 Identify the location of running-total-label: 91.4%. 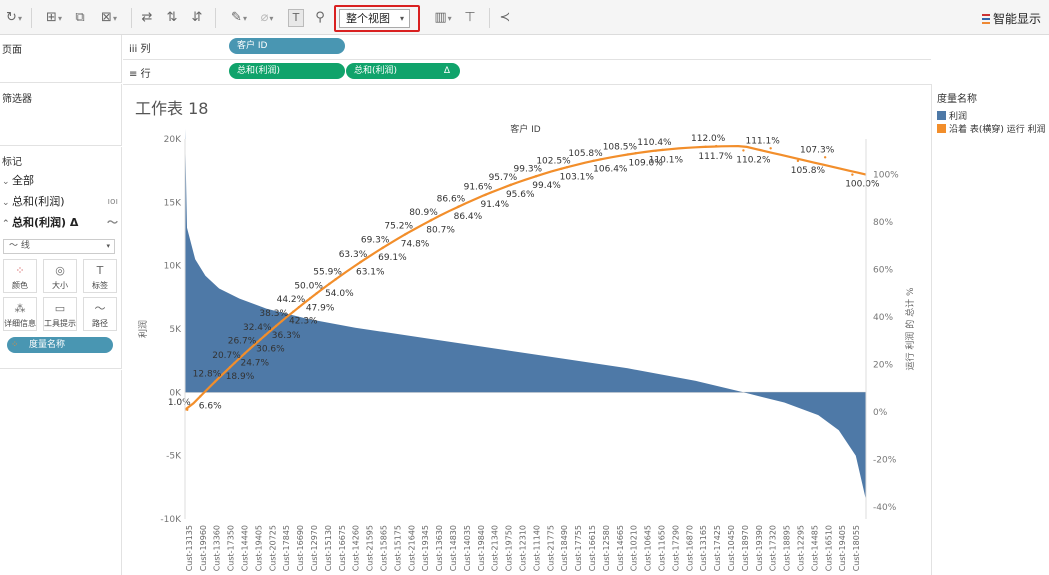
(494, 205).